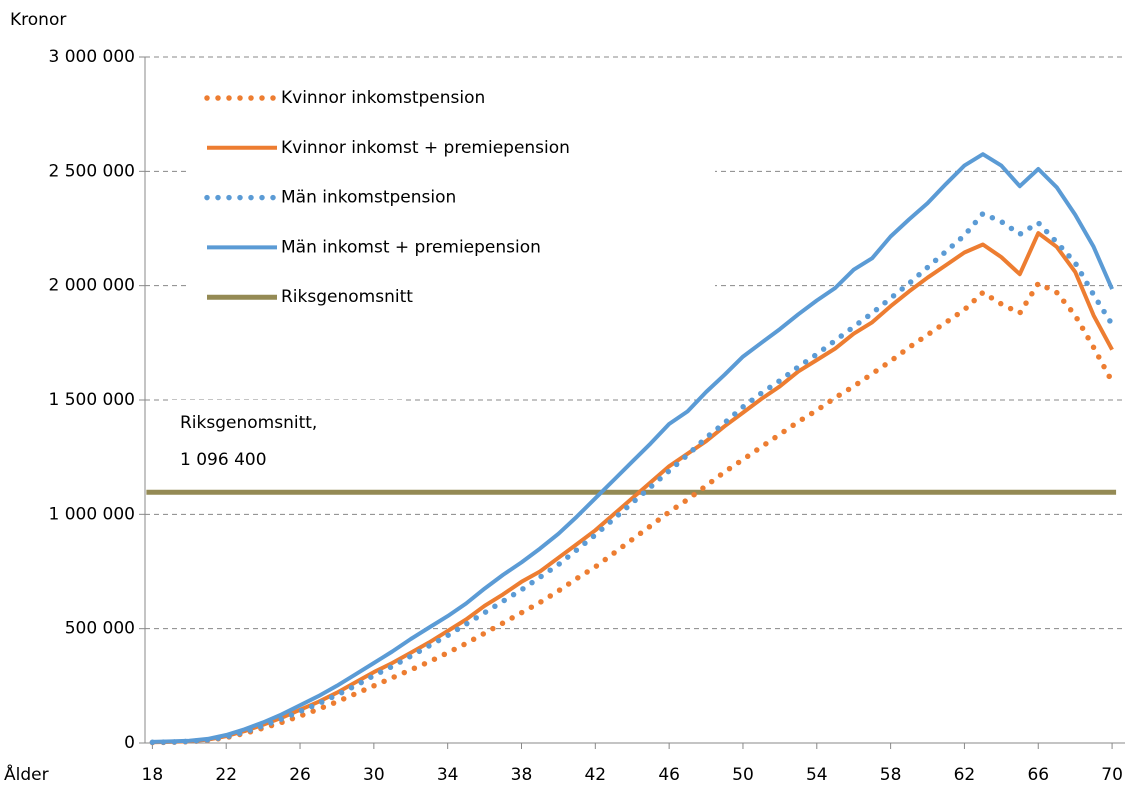 The width and height of the screenshot is (1130, 790). Describe the element at coordinates (153, 775) in the screenshot. I see `x-tick-label: 18` at that location.